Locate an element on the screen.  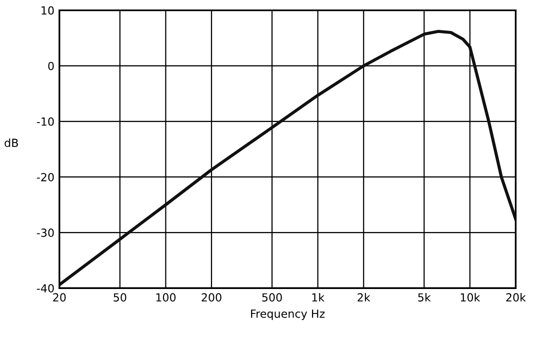
x-axis-title: Frequency Hz is located at coordinates (288, 315).